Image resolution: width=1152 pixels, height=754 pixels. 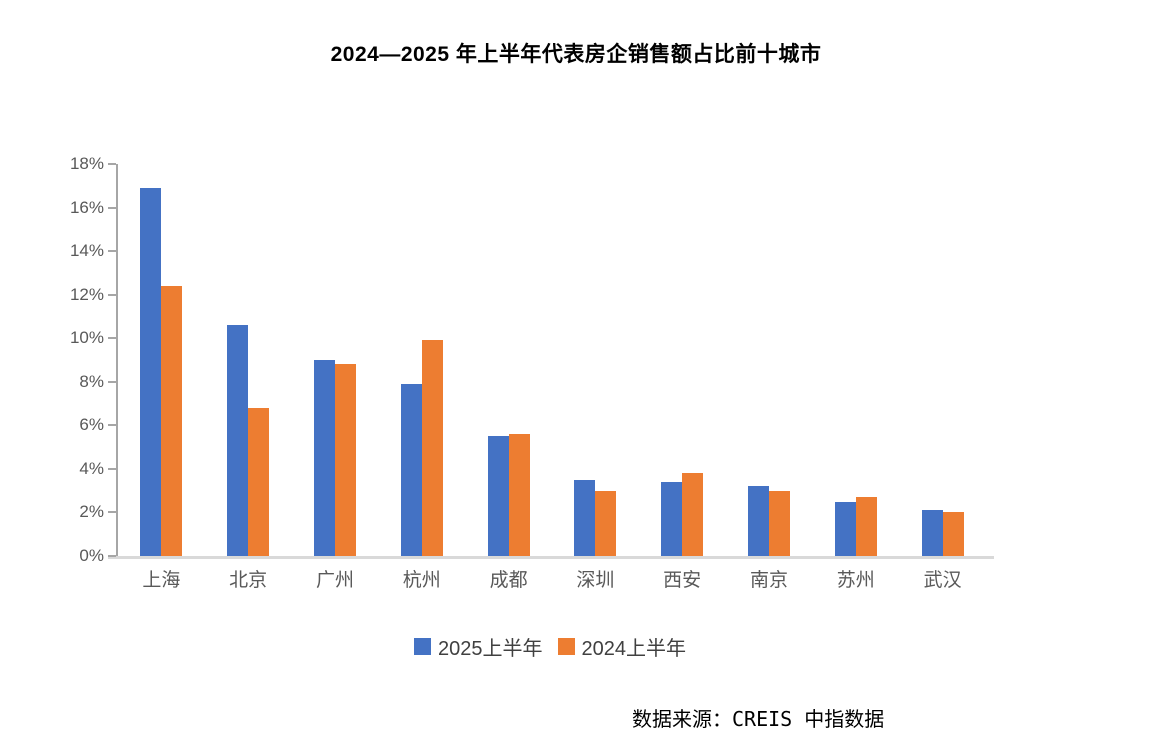 What do you see at coordinates (91, 512) in the screenshot?
I see `y-axis-tick-label: 2%` at bounding box center [91, 512].